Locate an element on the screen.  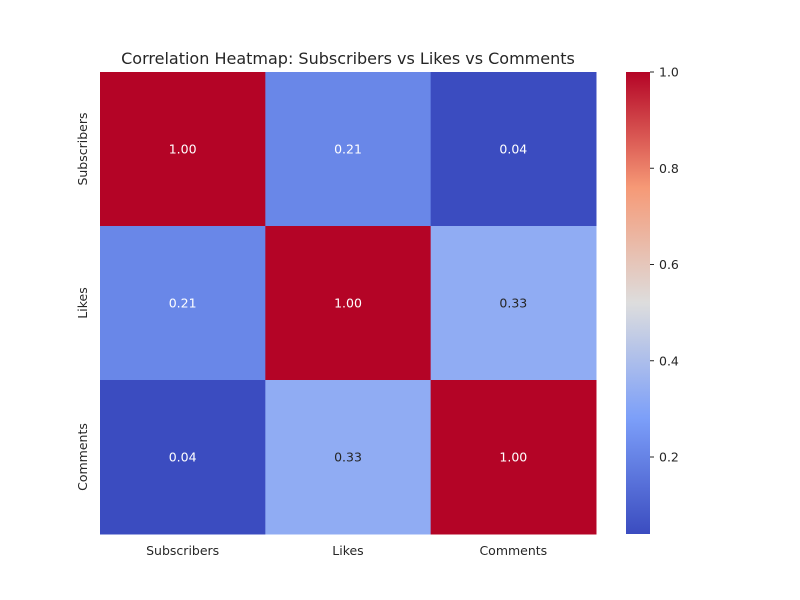
colorbar: 0.2 0.4 0.6 0.8 1.0 is located at coordinates (652, 299).